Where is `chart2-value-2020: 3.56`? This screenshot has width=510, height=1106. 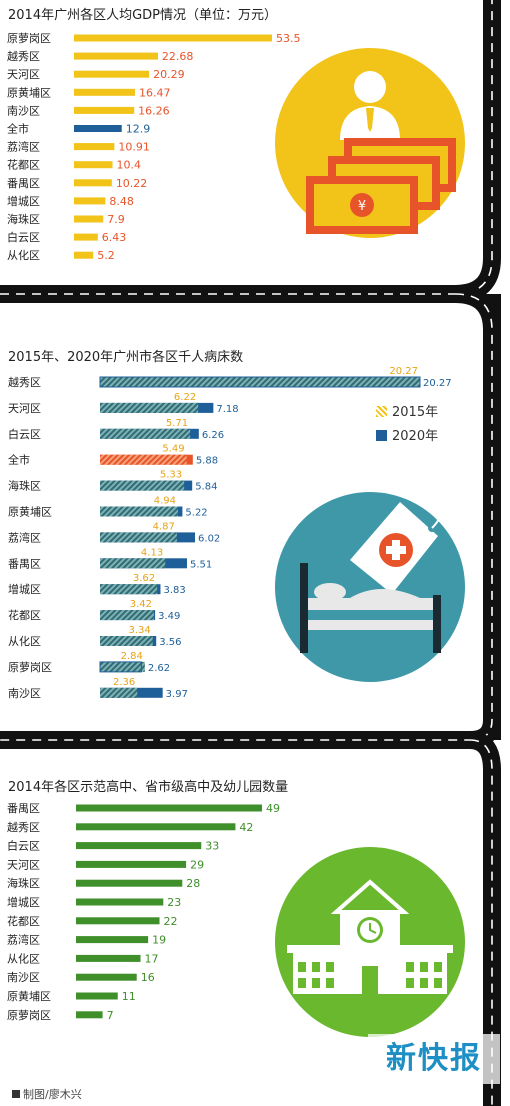 chart2-value-2020: 3.56 is located at coordinates (170, 642).